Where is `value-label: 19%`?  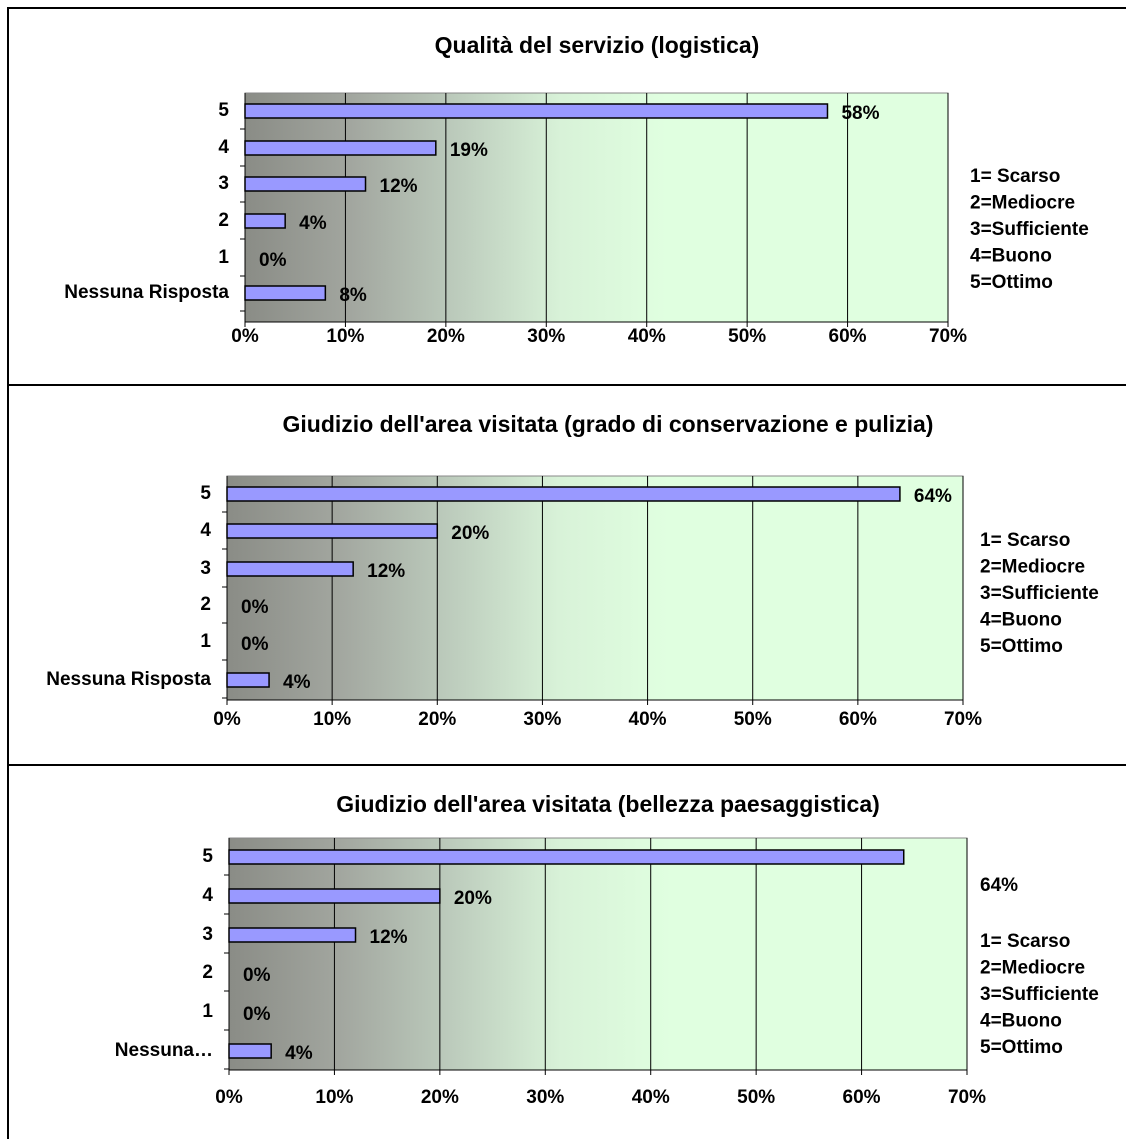
value-label: 19% is located at coordinates (469, 150).